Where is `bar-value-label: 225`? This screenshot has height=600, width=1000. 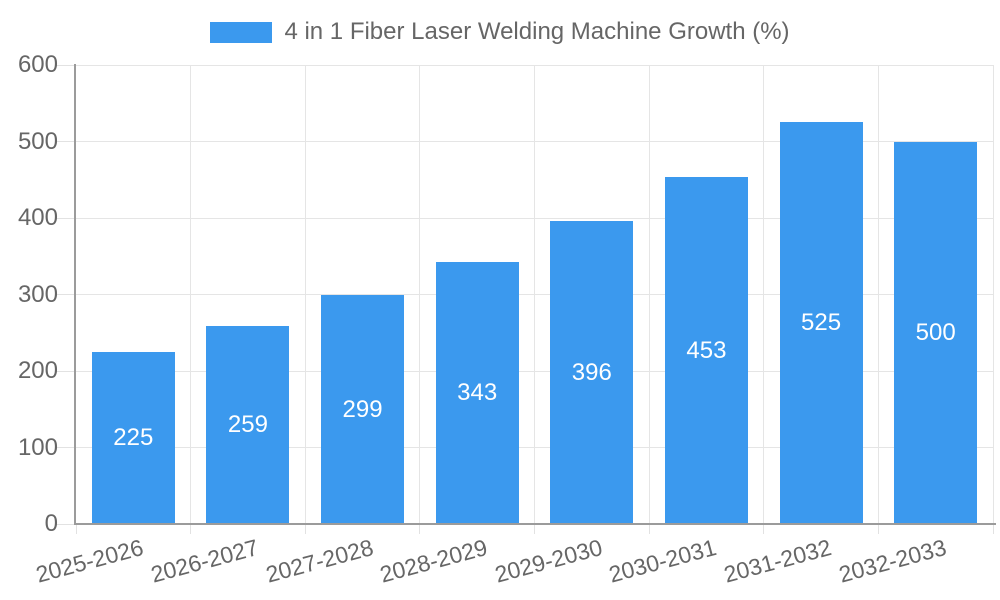 bar-value-label: 225 is located at coordinates (133, 437).